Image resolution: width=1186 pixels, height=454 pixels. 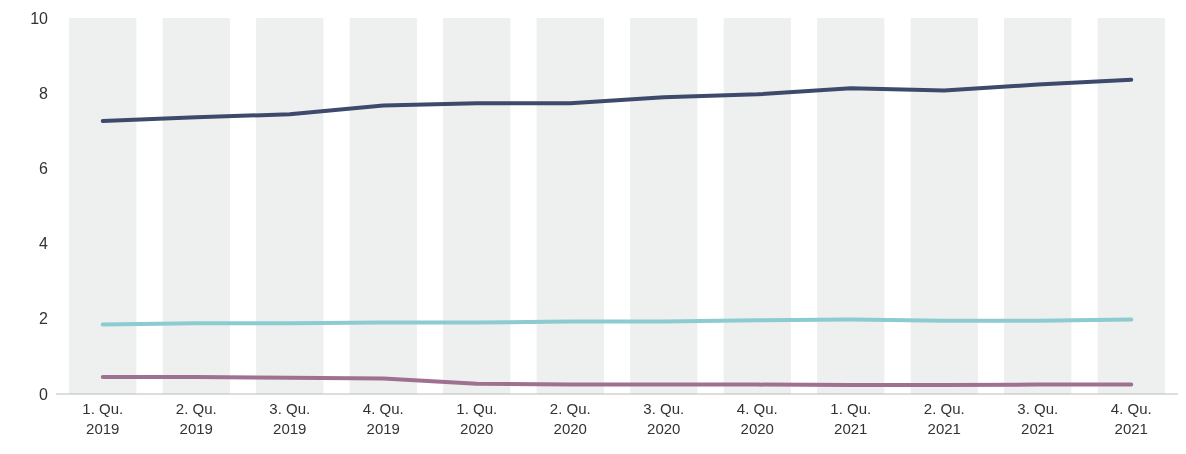 I want to click on x-tick-label: 2. Qu. 2019, so click(x=196, y=418).